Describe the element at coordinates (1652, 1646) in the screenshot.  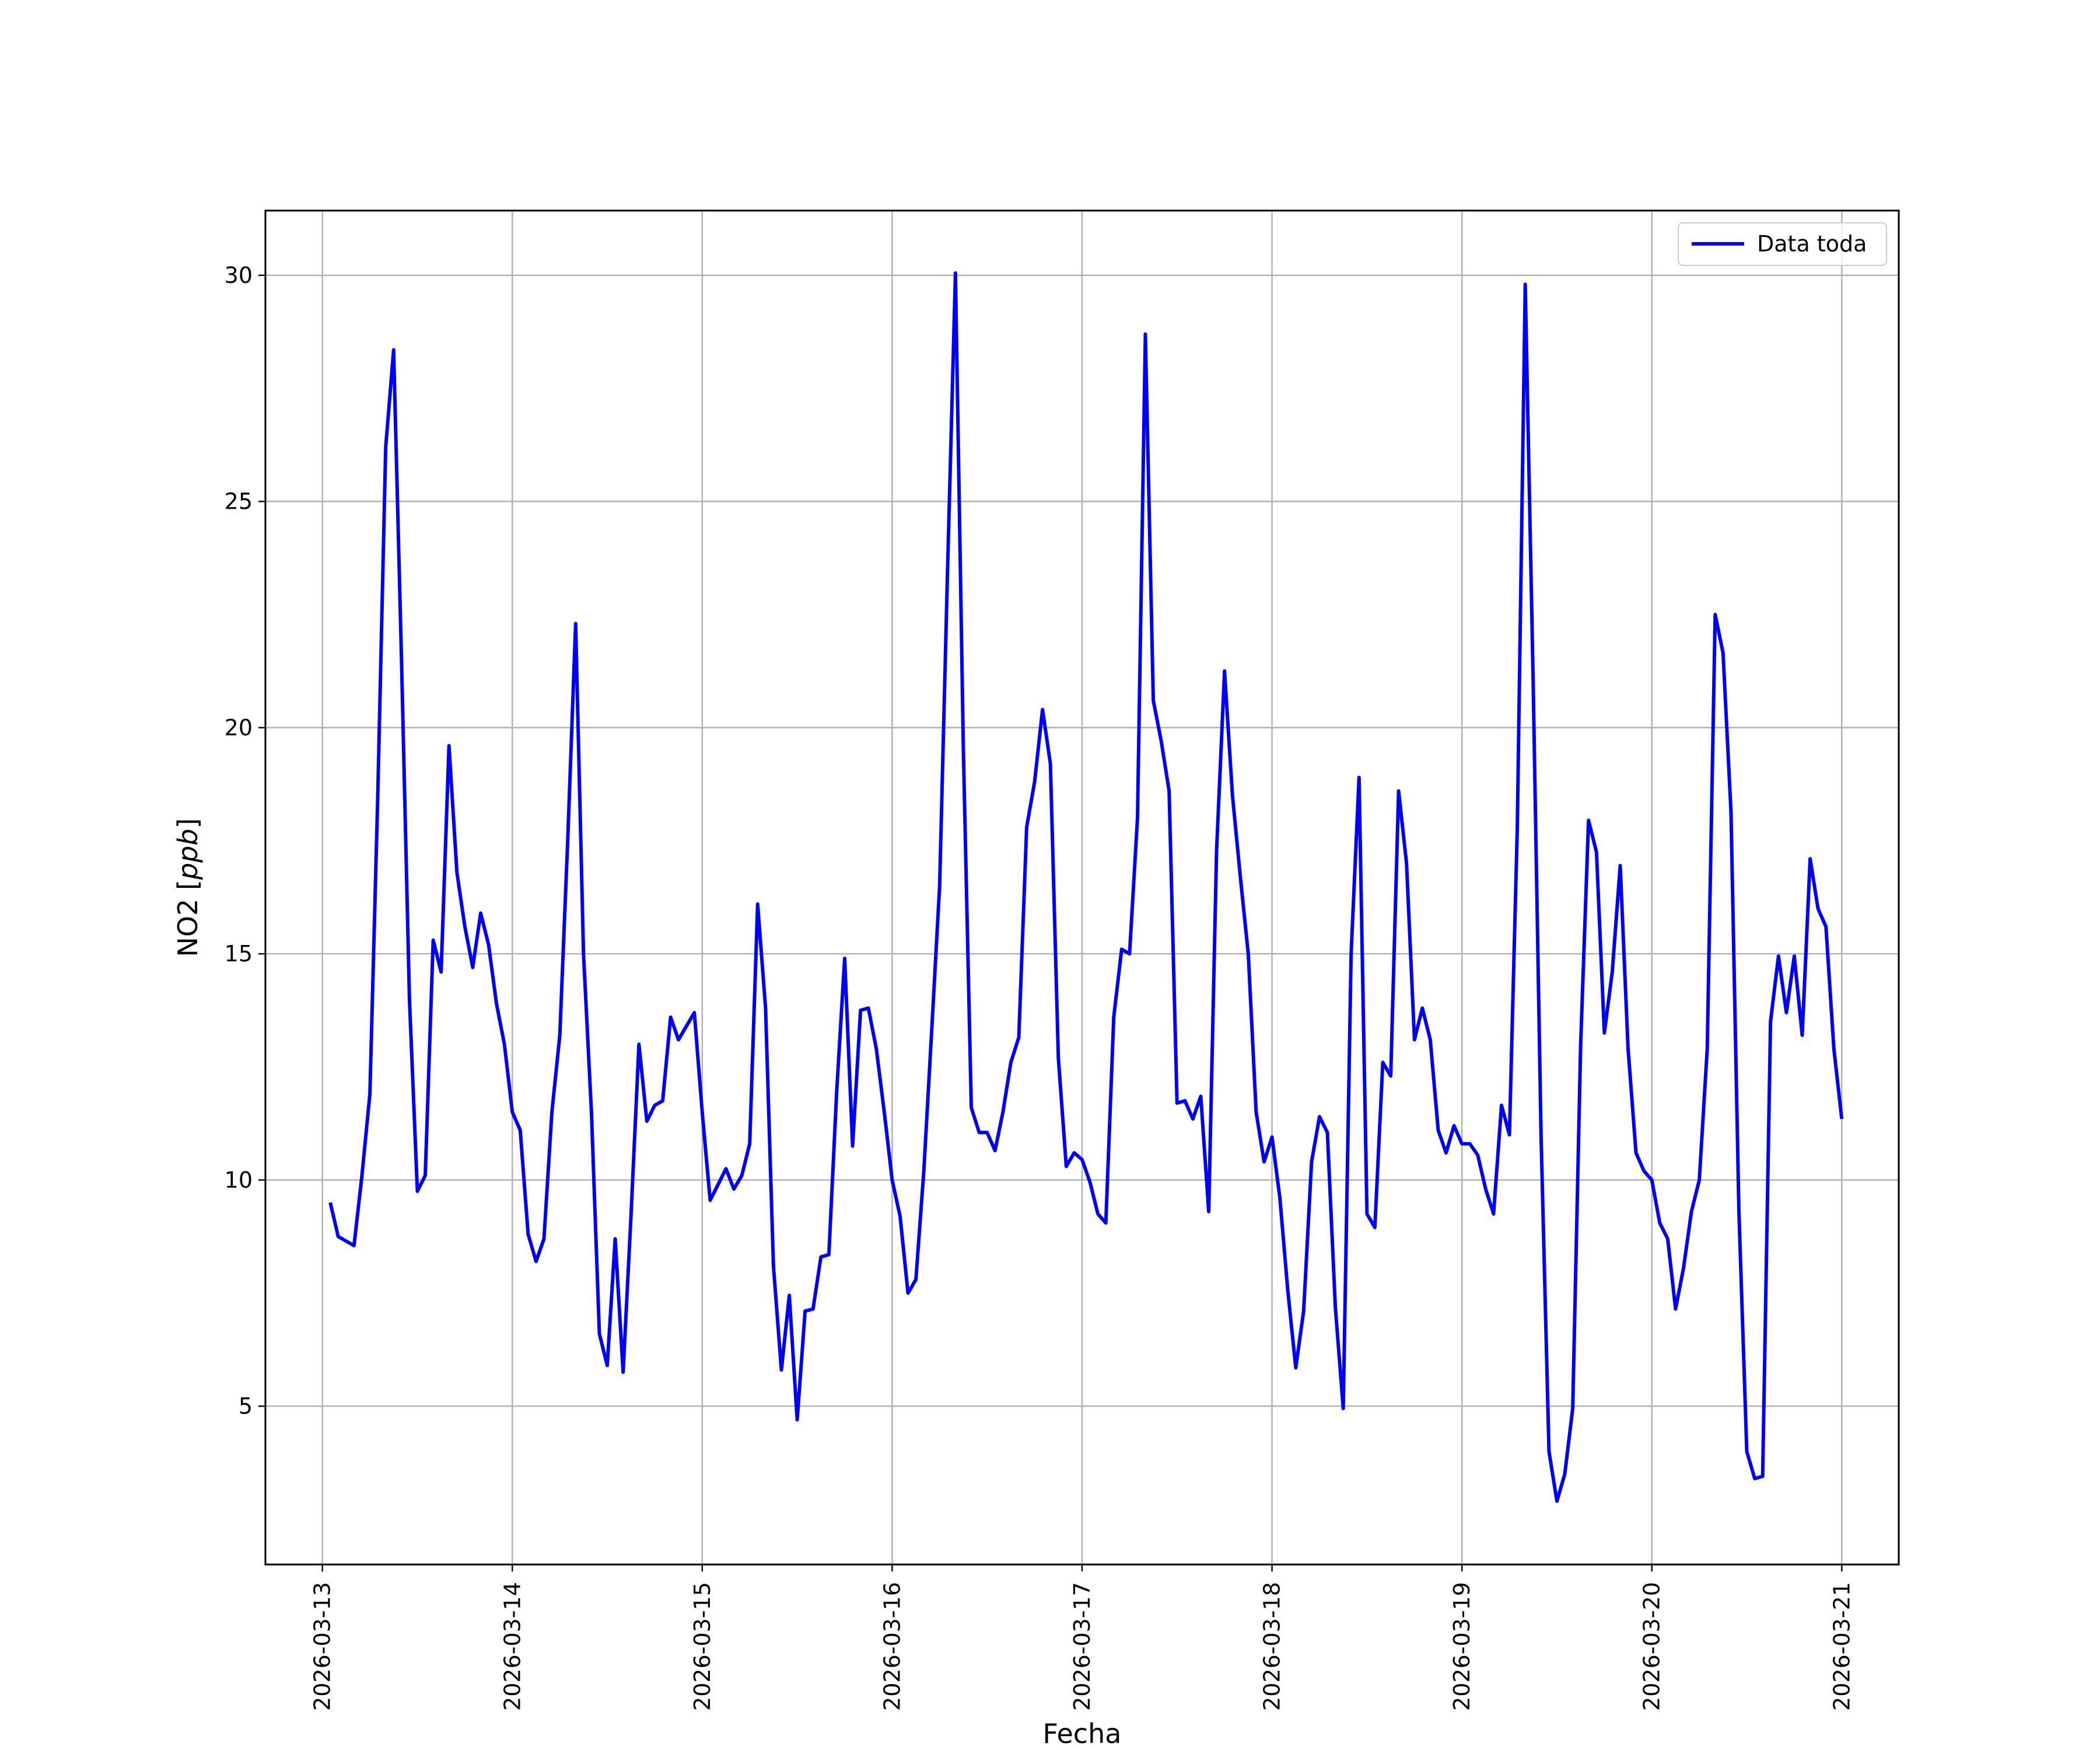
I see `x-tick-label: 2026-03-20` at that location.